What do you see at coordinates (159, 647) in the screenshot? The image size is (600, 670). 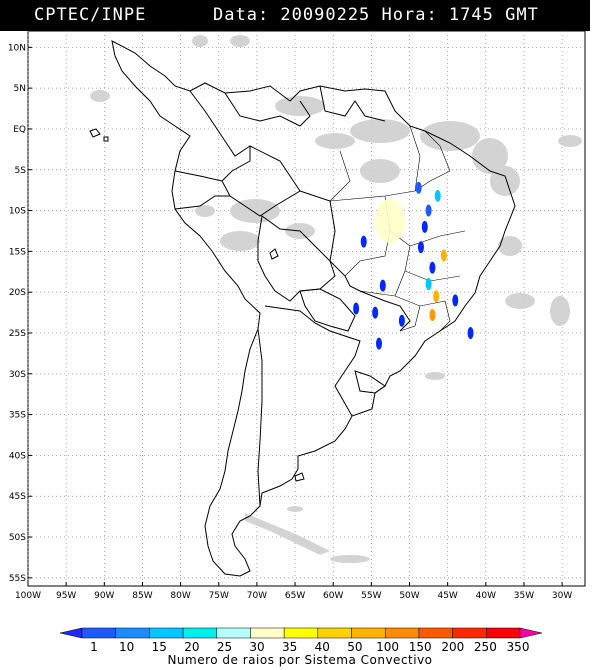 I see `colorbar-label: 15` at bounding box center [159, 647].